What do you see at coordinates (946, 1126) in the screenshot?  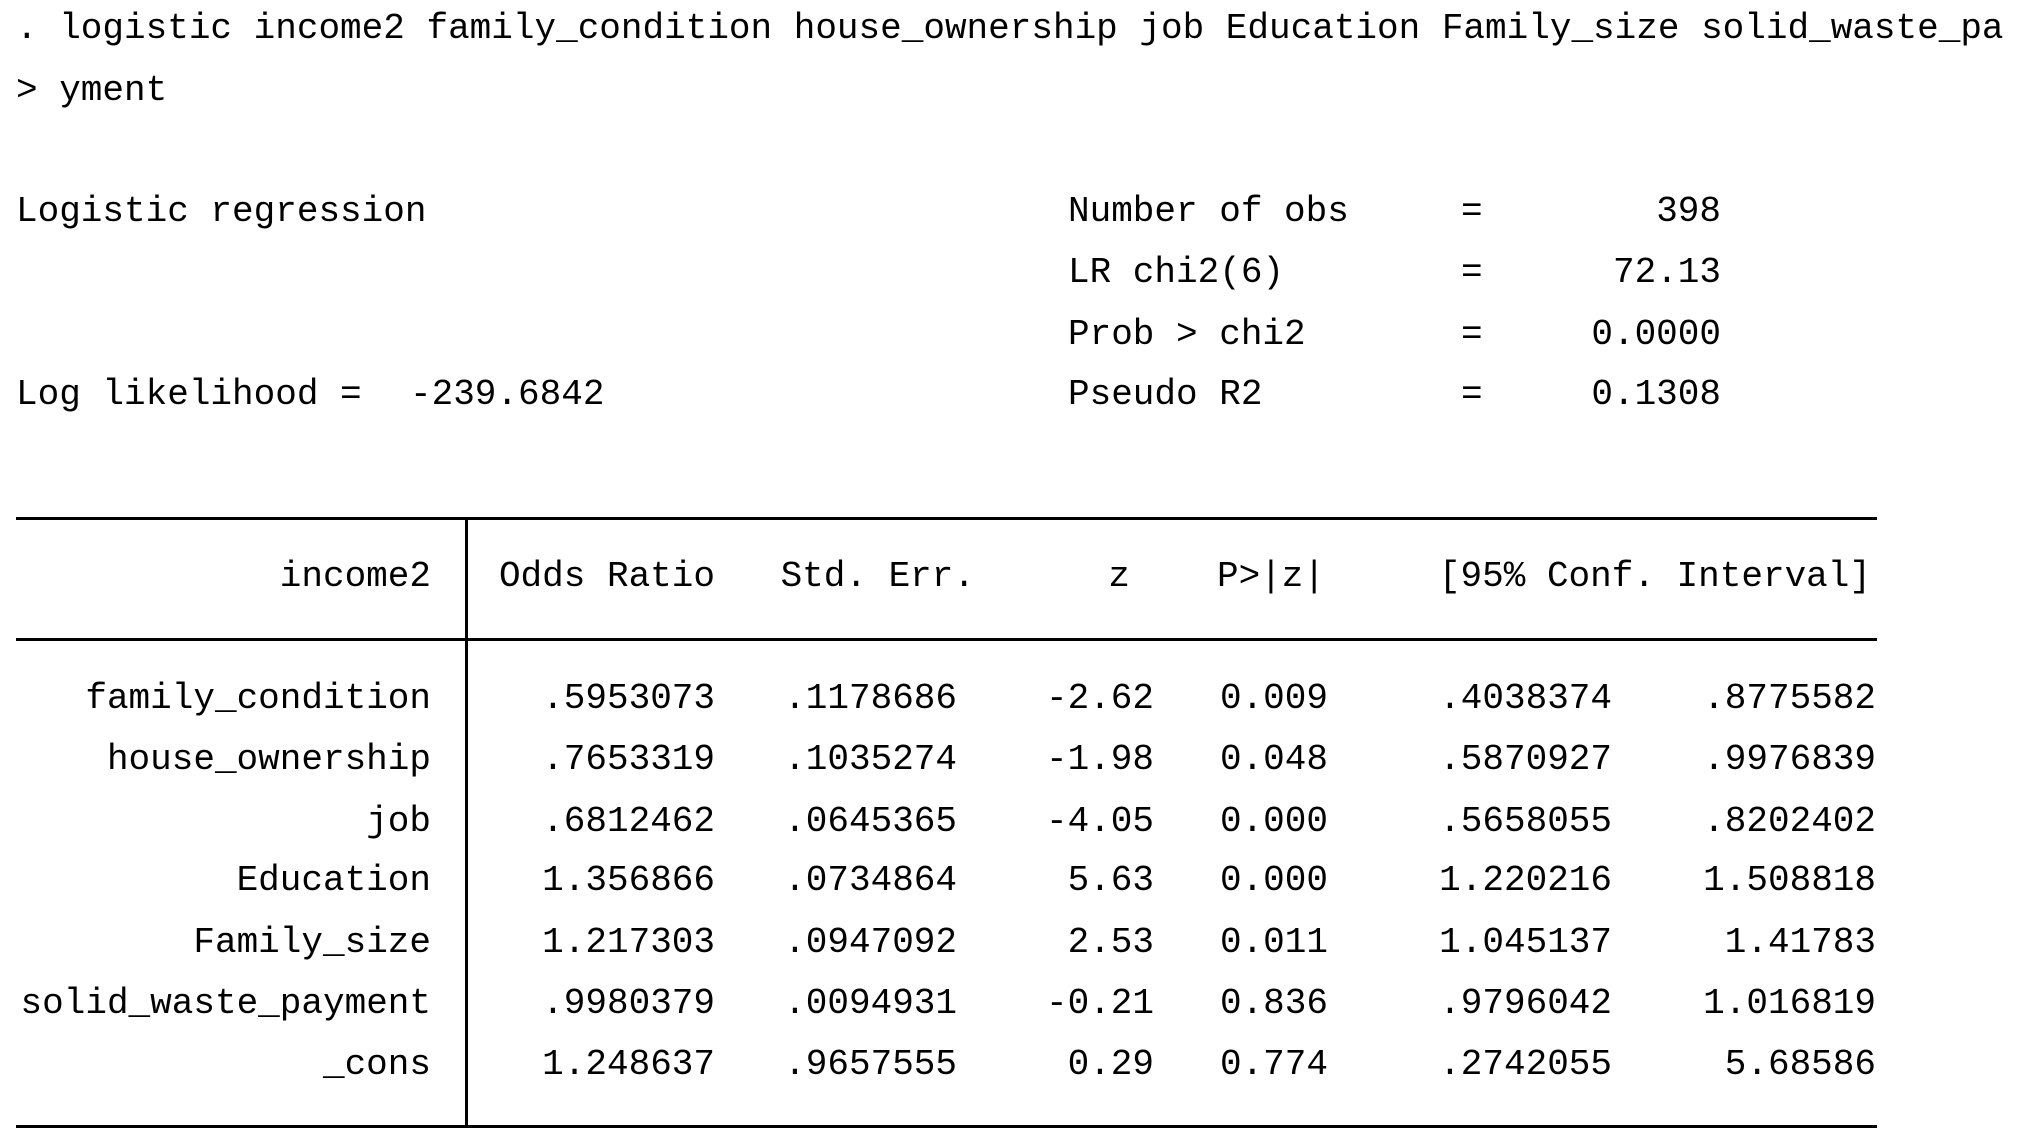 I see `table-bottom-rule` at bounding box center [946, 1126].